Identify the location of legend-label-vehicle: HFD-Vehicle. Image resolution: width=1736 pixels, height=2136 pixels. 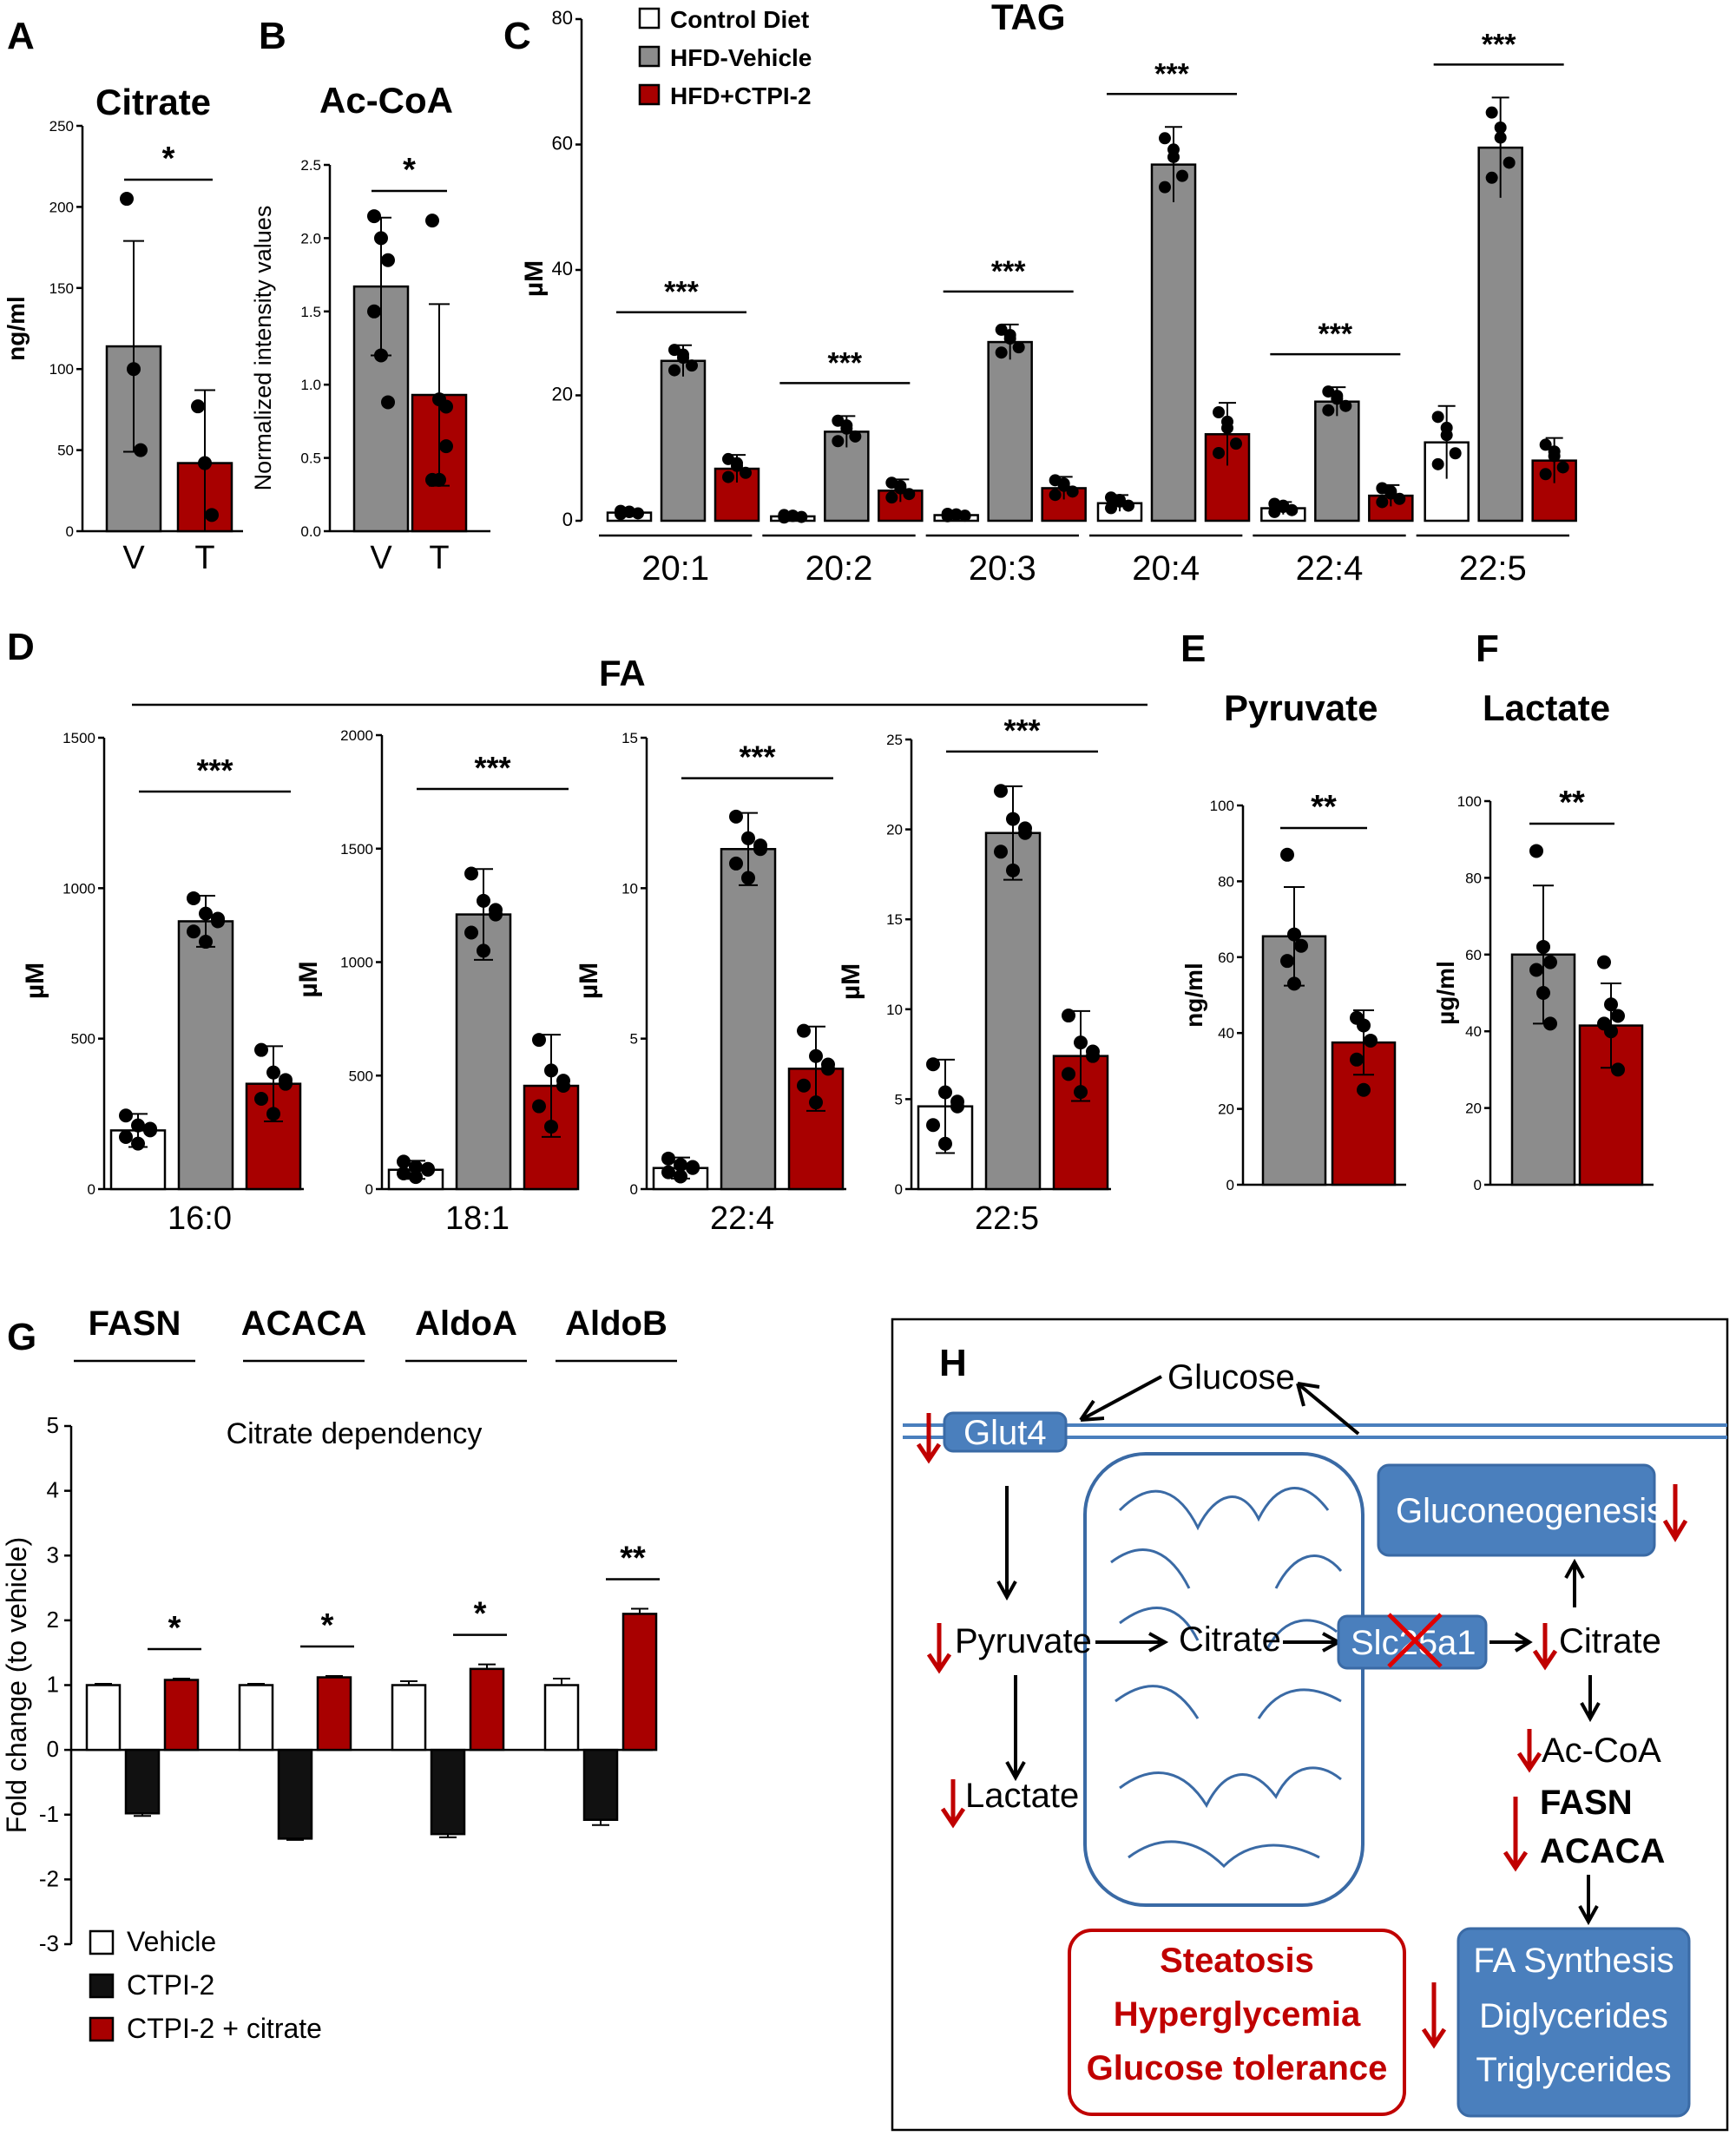
(741, 58).